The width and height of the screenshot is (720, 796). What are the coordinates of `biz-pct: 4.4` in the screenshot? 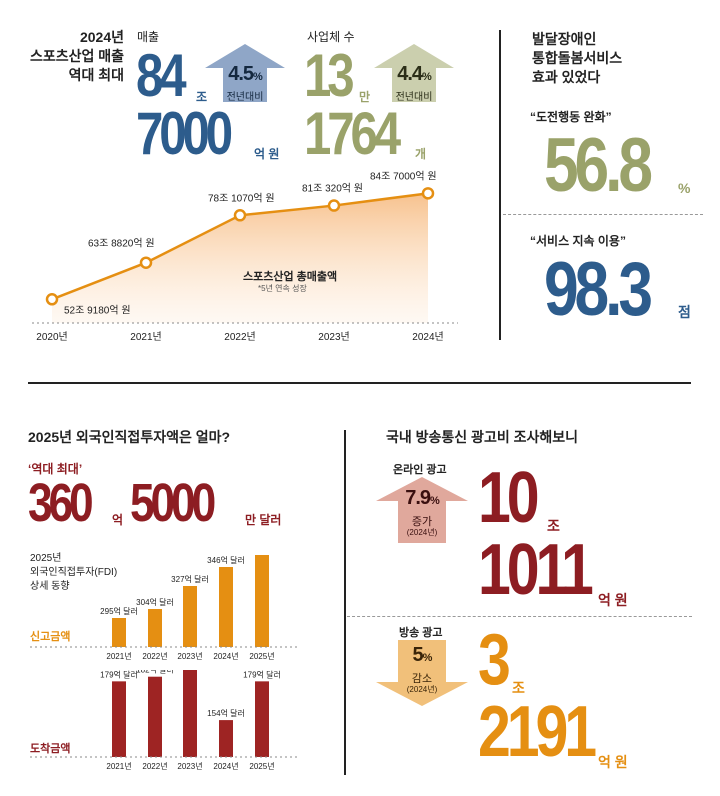 It's located at (410, 74).